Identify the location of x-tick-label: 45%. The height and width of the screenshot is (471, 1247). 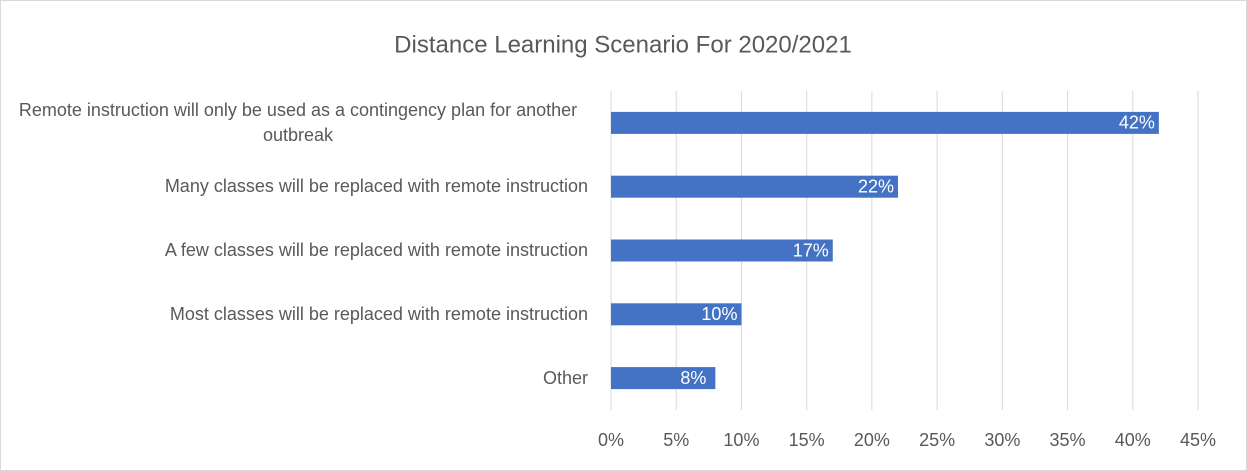
(1198, 440).